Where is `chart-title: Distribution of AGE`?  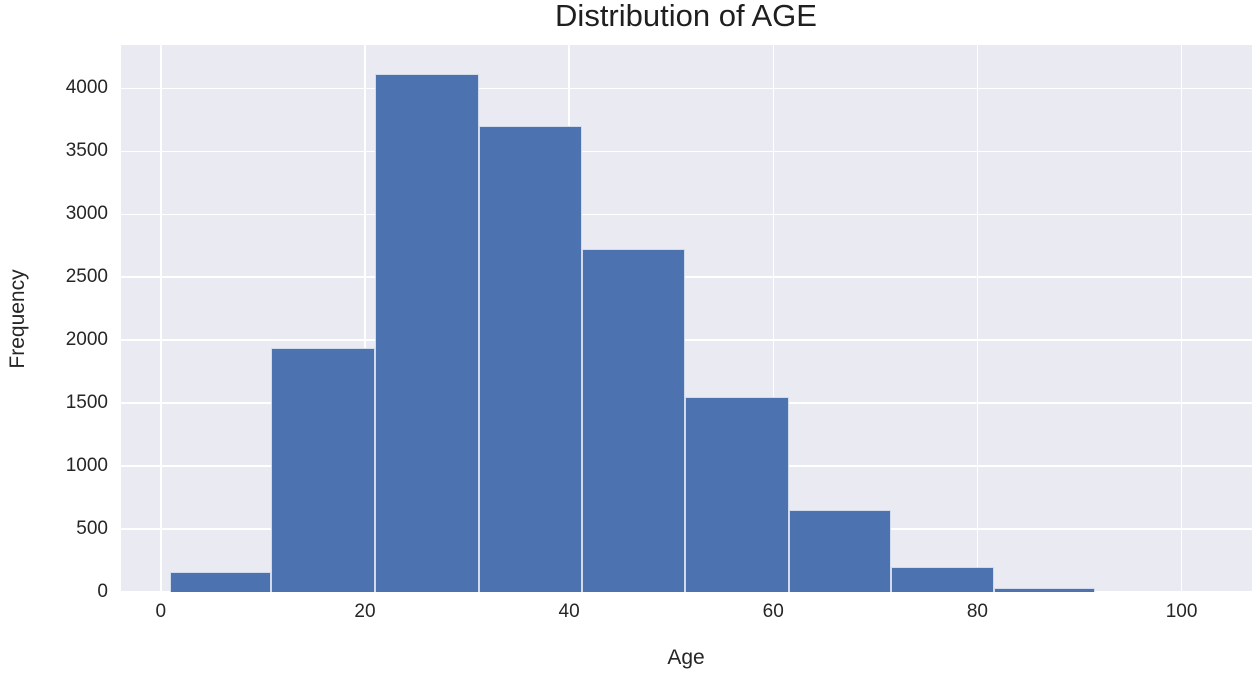
chart-title: Distribution of AGE is located at coordinates (686, 16).